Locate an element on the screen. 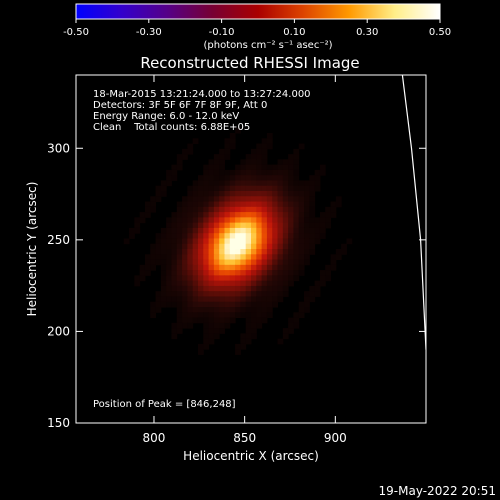  y-tick-label: 250 is located at coordinates (58, 240).